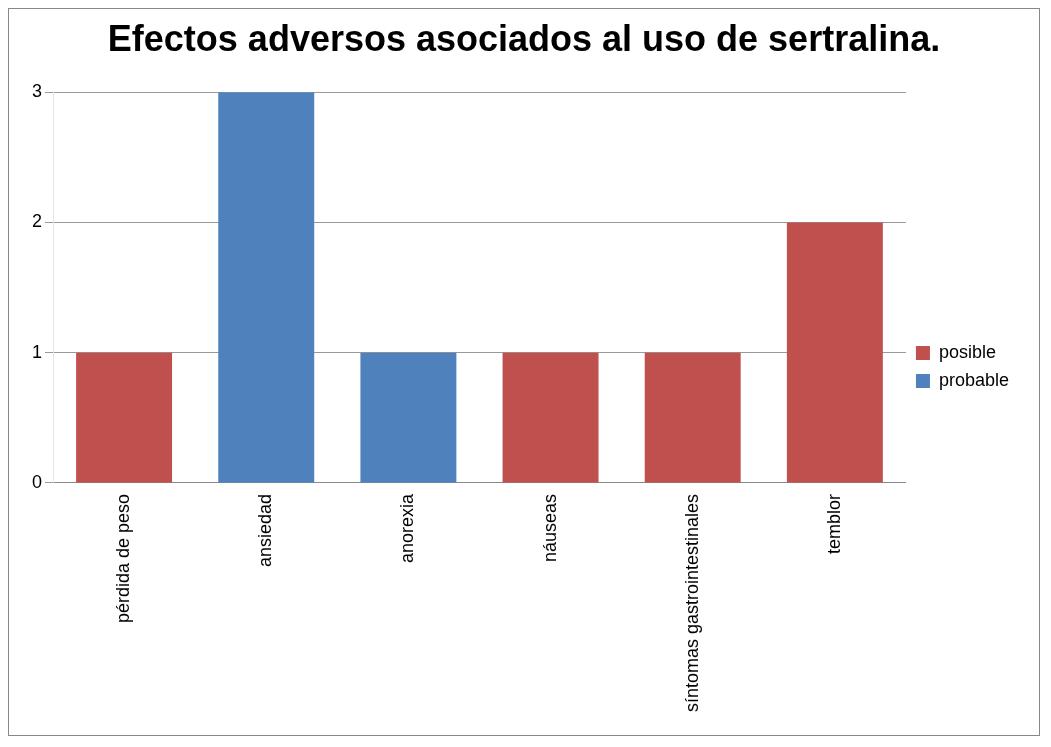 This screenshot has width=1051, height=747. Describe the element at coordinates (833, 523) in the screenshot. I see `x-tick-label: temblor` at that location.